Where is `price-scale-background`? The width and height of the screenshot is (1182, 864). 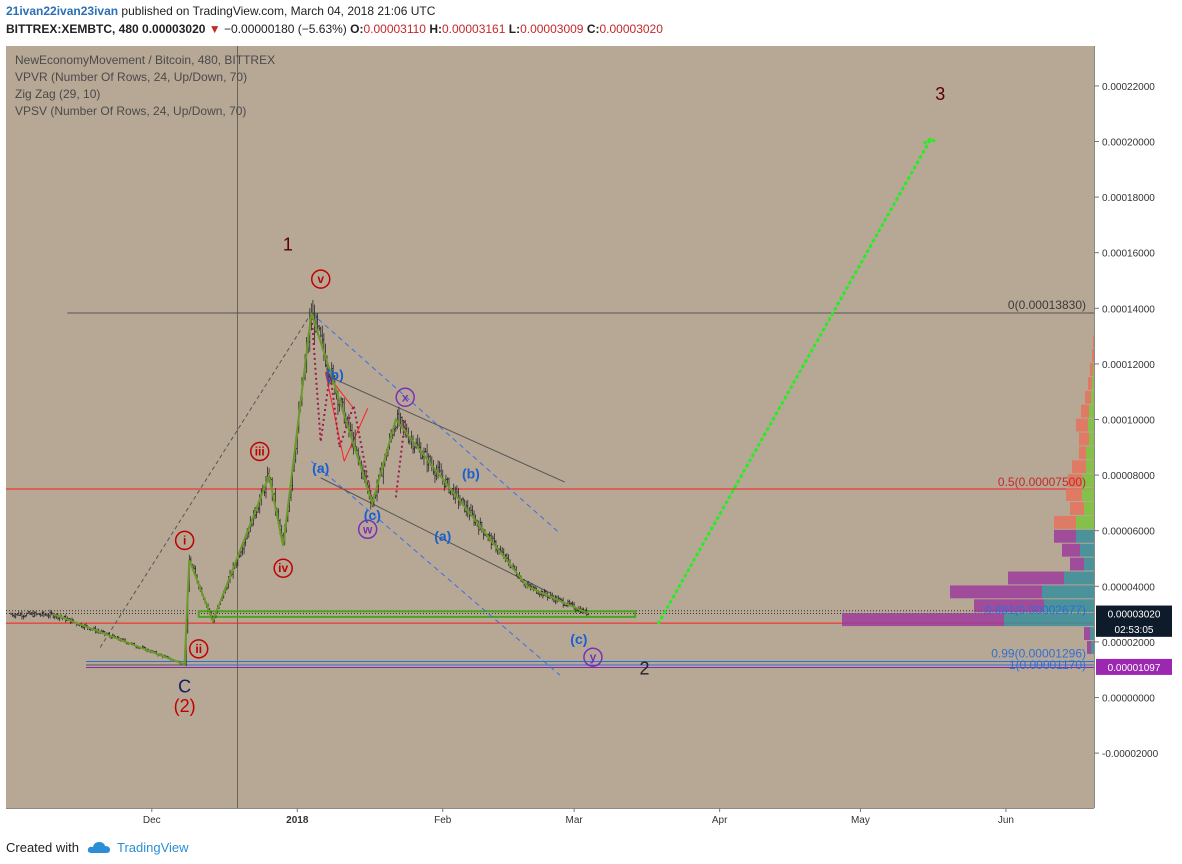 price-scale-background is located at coordinates (1135, 427).